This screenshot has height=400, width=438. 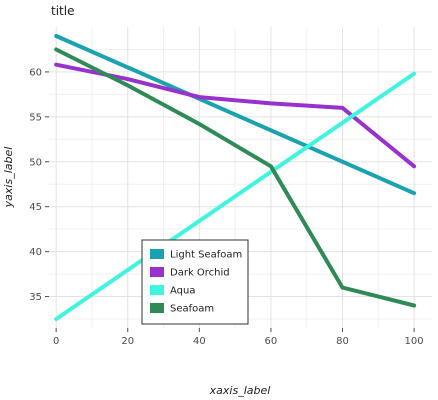 I want to click on legend-label: Light Seafoam, so click(x=206, y=255).